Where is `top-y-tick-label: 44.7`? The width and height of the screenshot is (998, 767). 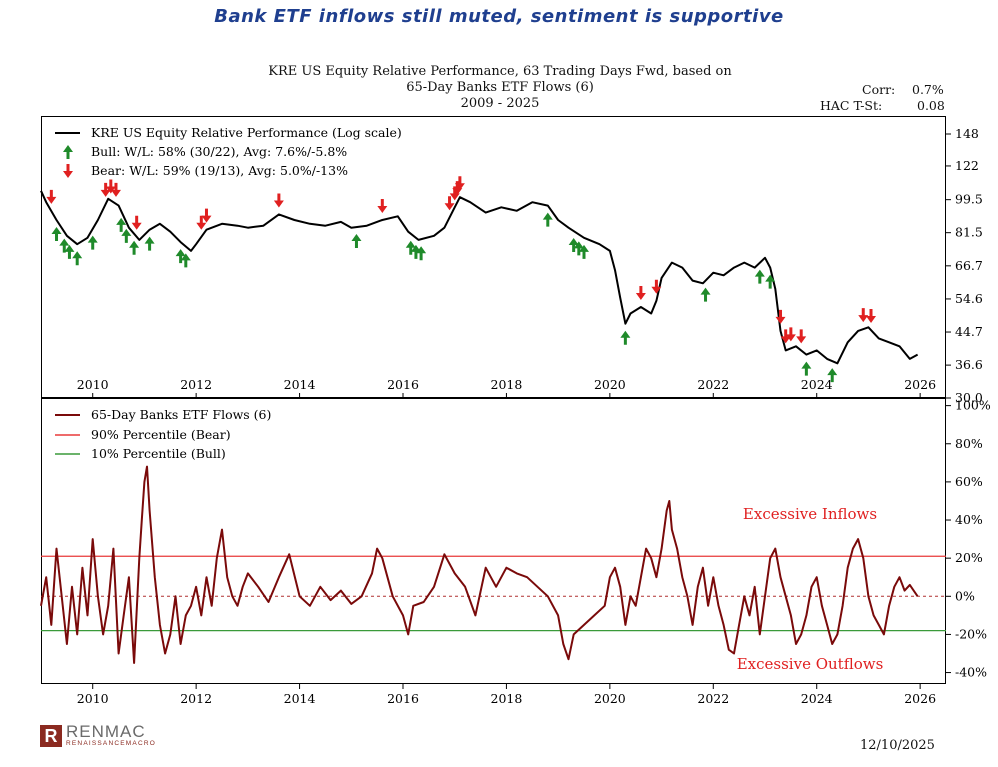 top-y-tick-label: 44.7 is located at coordinates (969, 331).